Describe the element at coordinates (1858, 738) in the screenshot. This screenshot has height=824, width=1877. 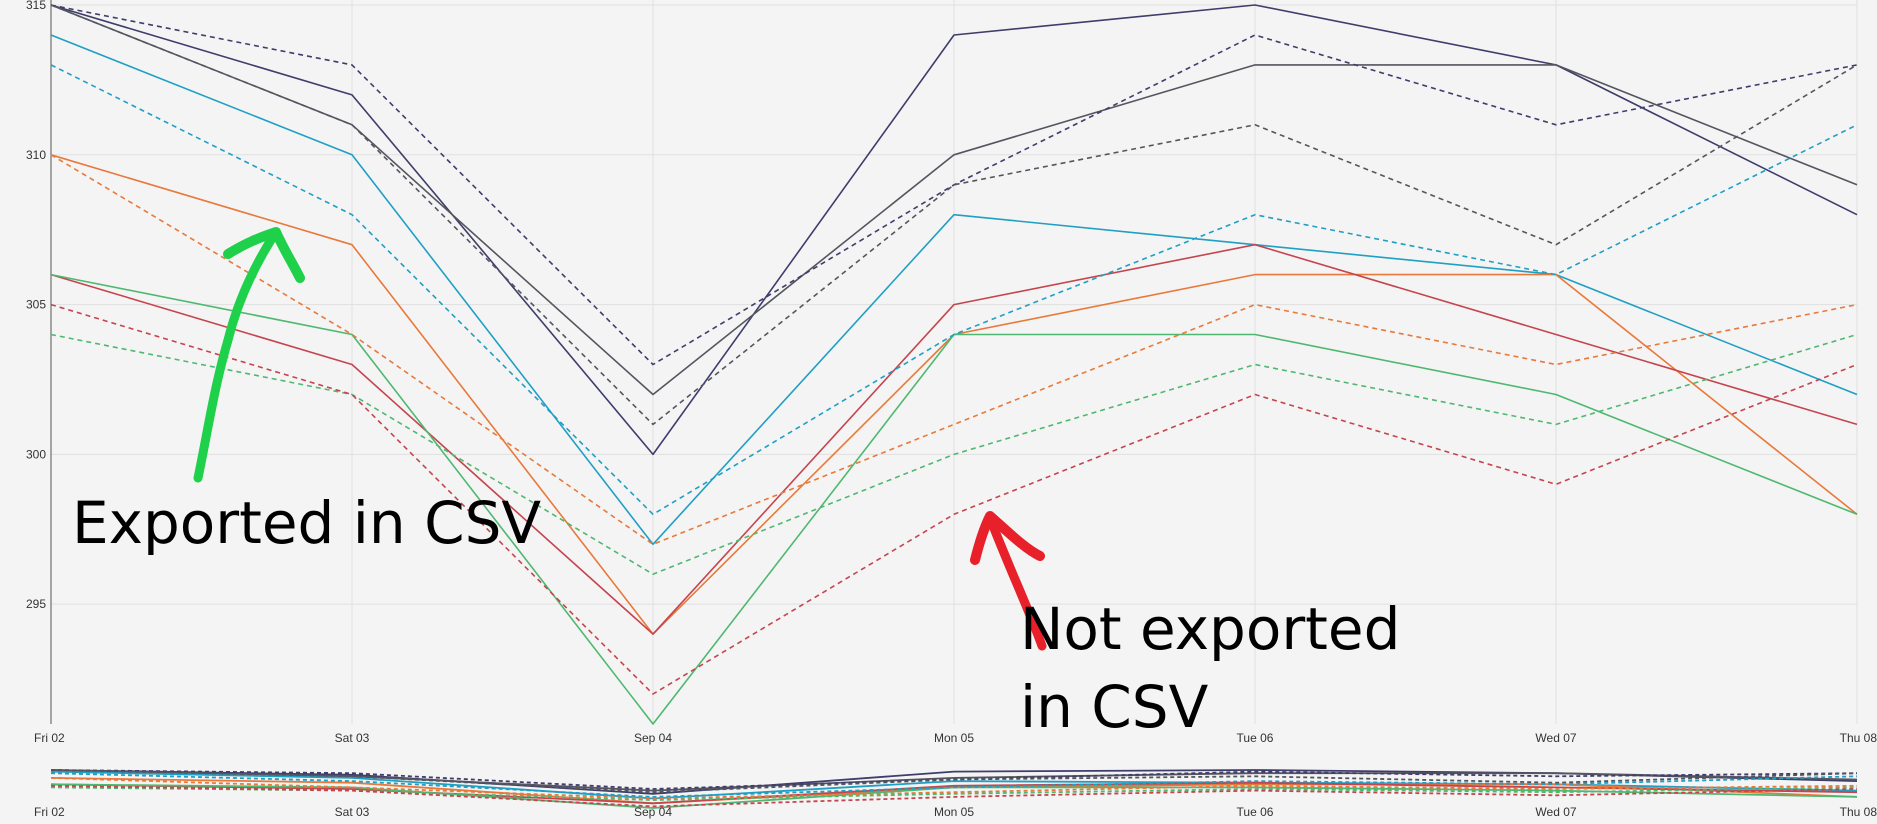
I see `x-tick-label: Thu 08` at that location.